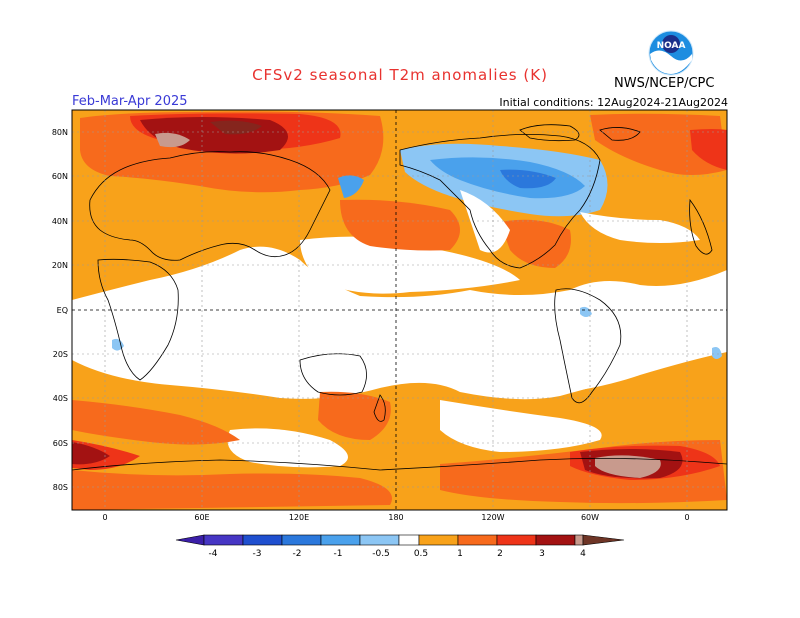 This screenshot has width=800, height=618. What do you see at coordinates (671, 53) in the screenshot?
I see `noaa-logo: NOAA` at bounding box center [671, 53].